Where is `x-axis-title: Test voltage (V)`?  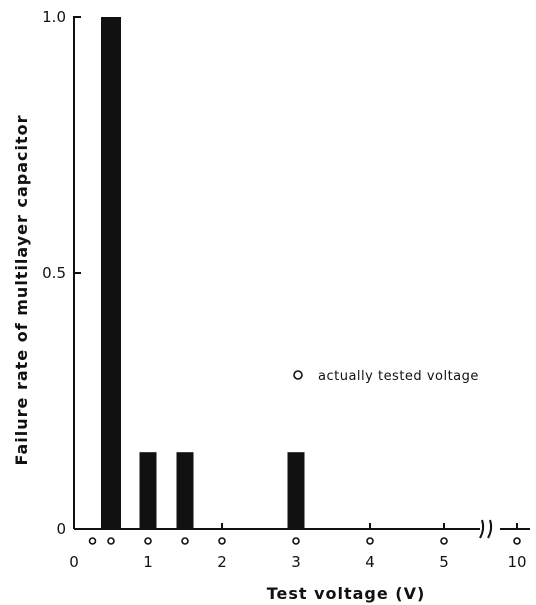 x-axis-title: Test voltage (V) is located at coordinates (346, 593).